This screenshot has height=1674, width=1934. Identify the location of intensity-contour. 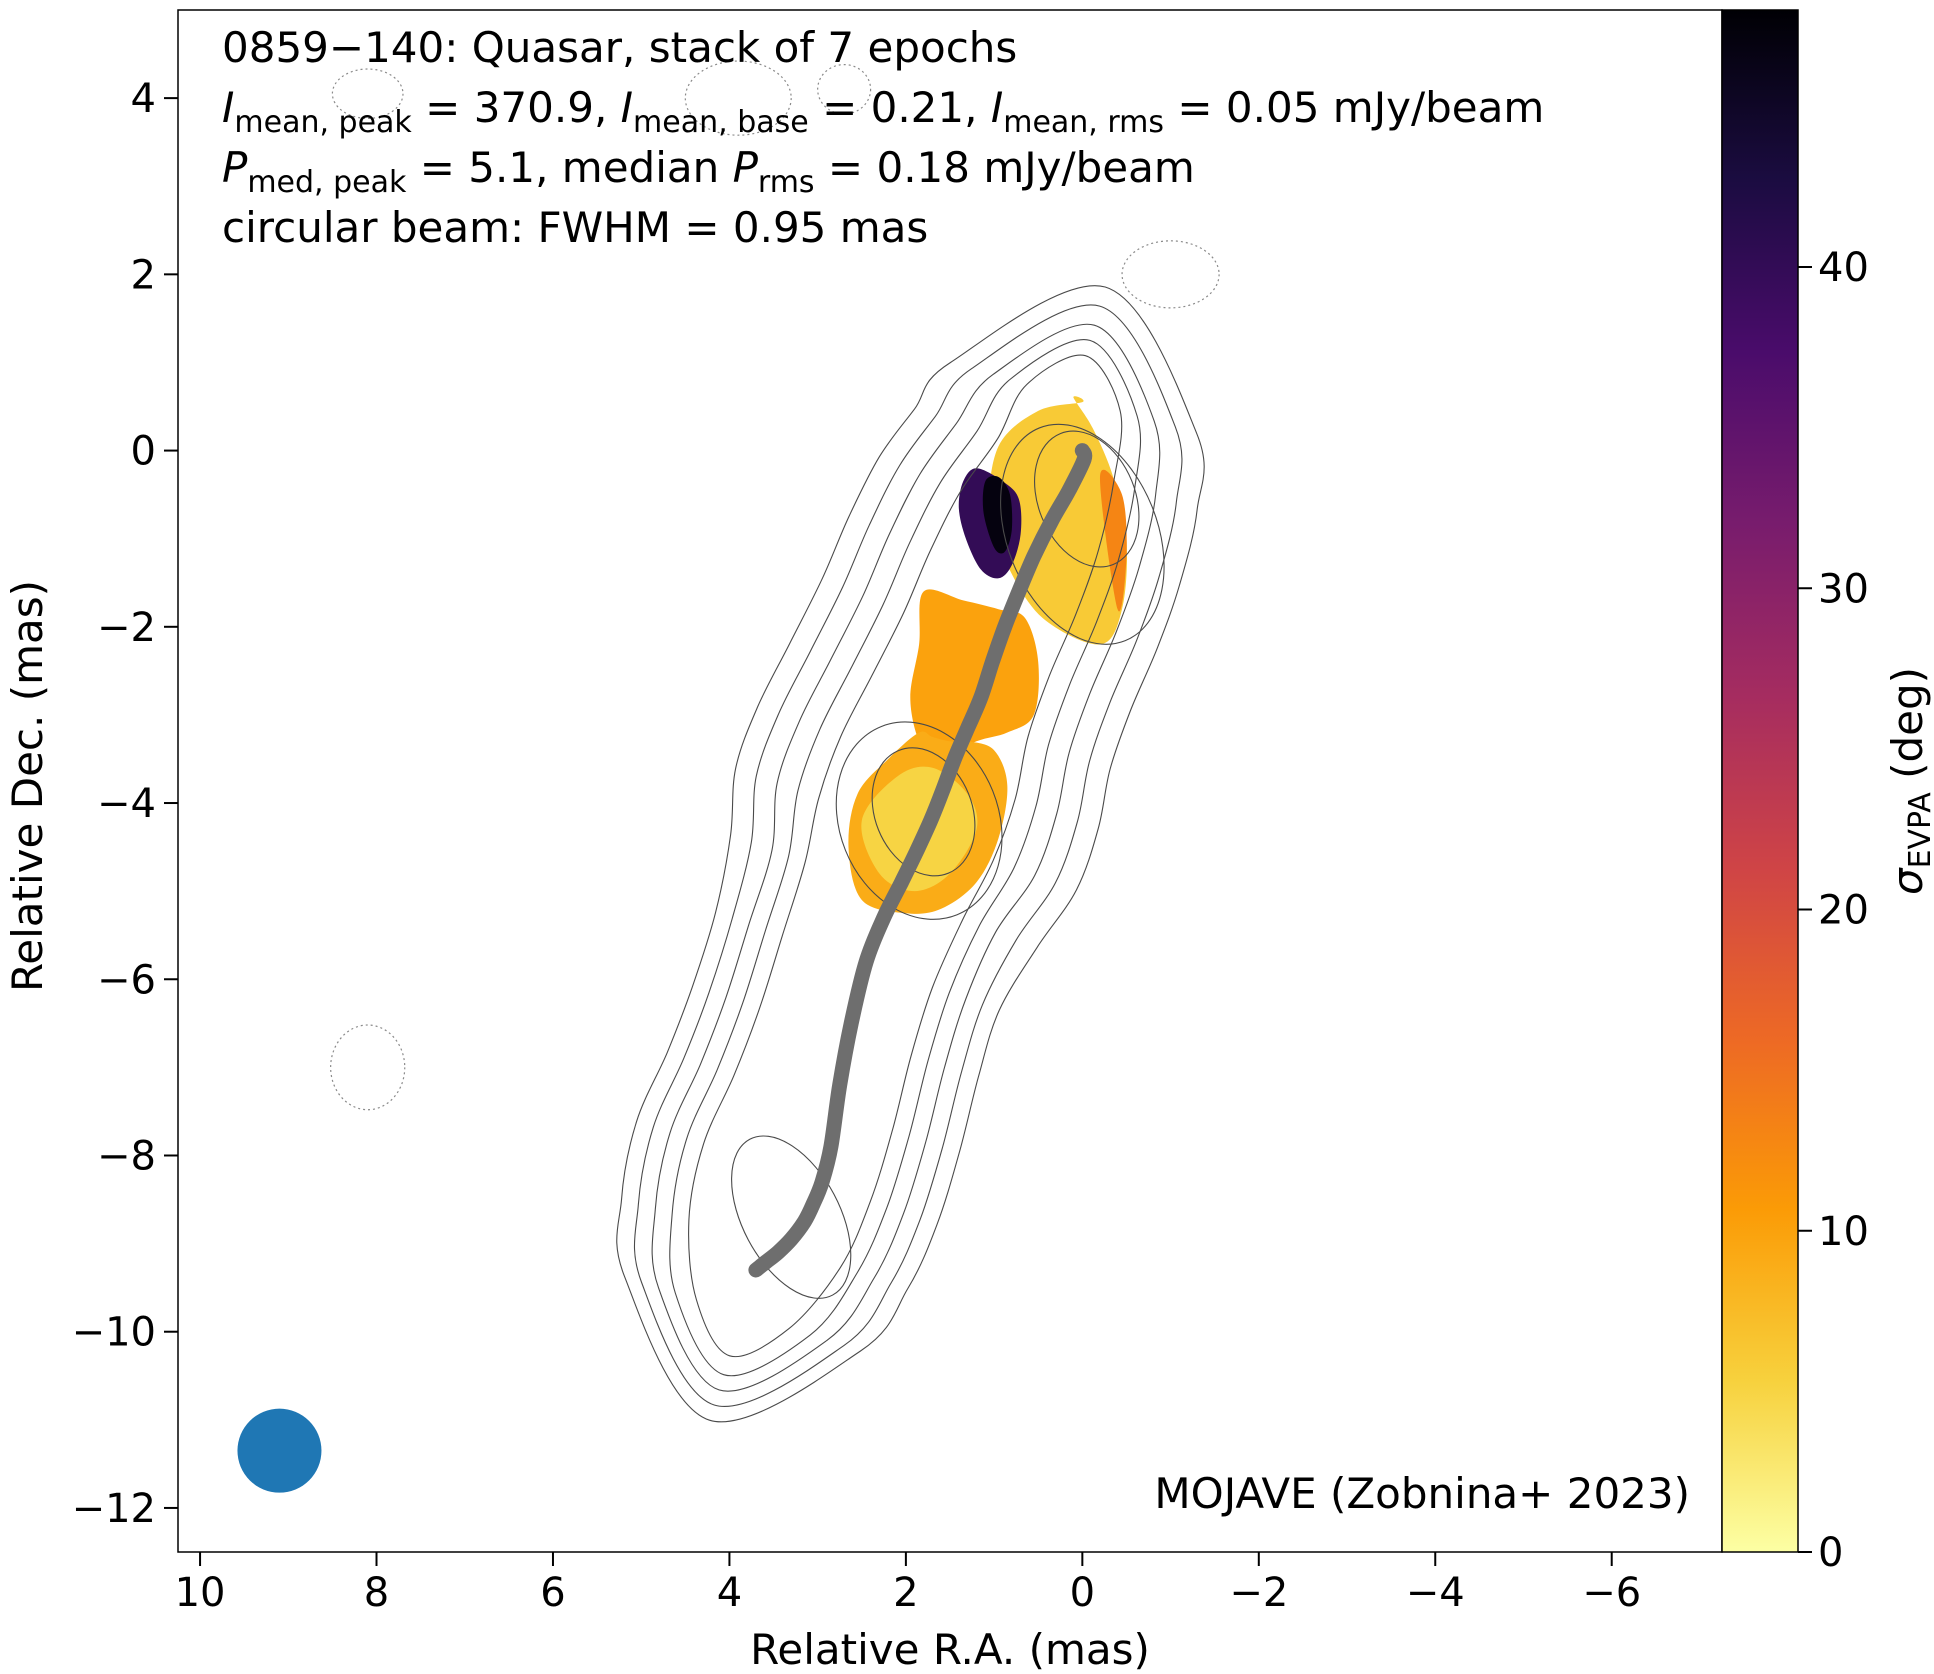
(905, 856).